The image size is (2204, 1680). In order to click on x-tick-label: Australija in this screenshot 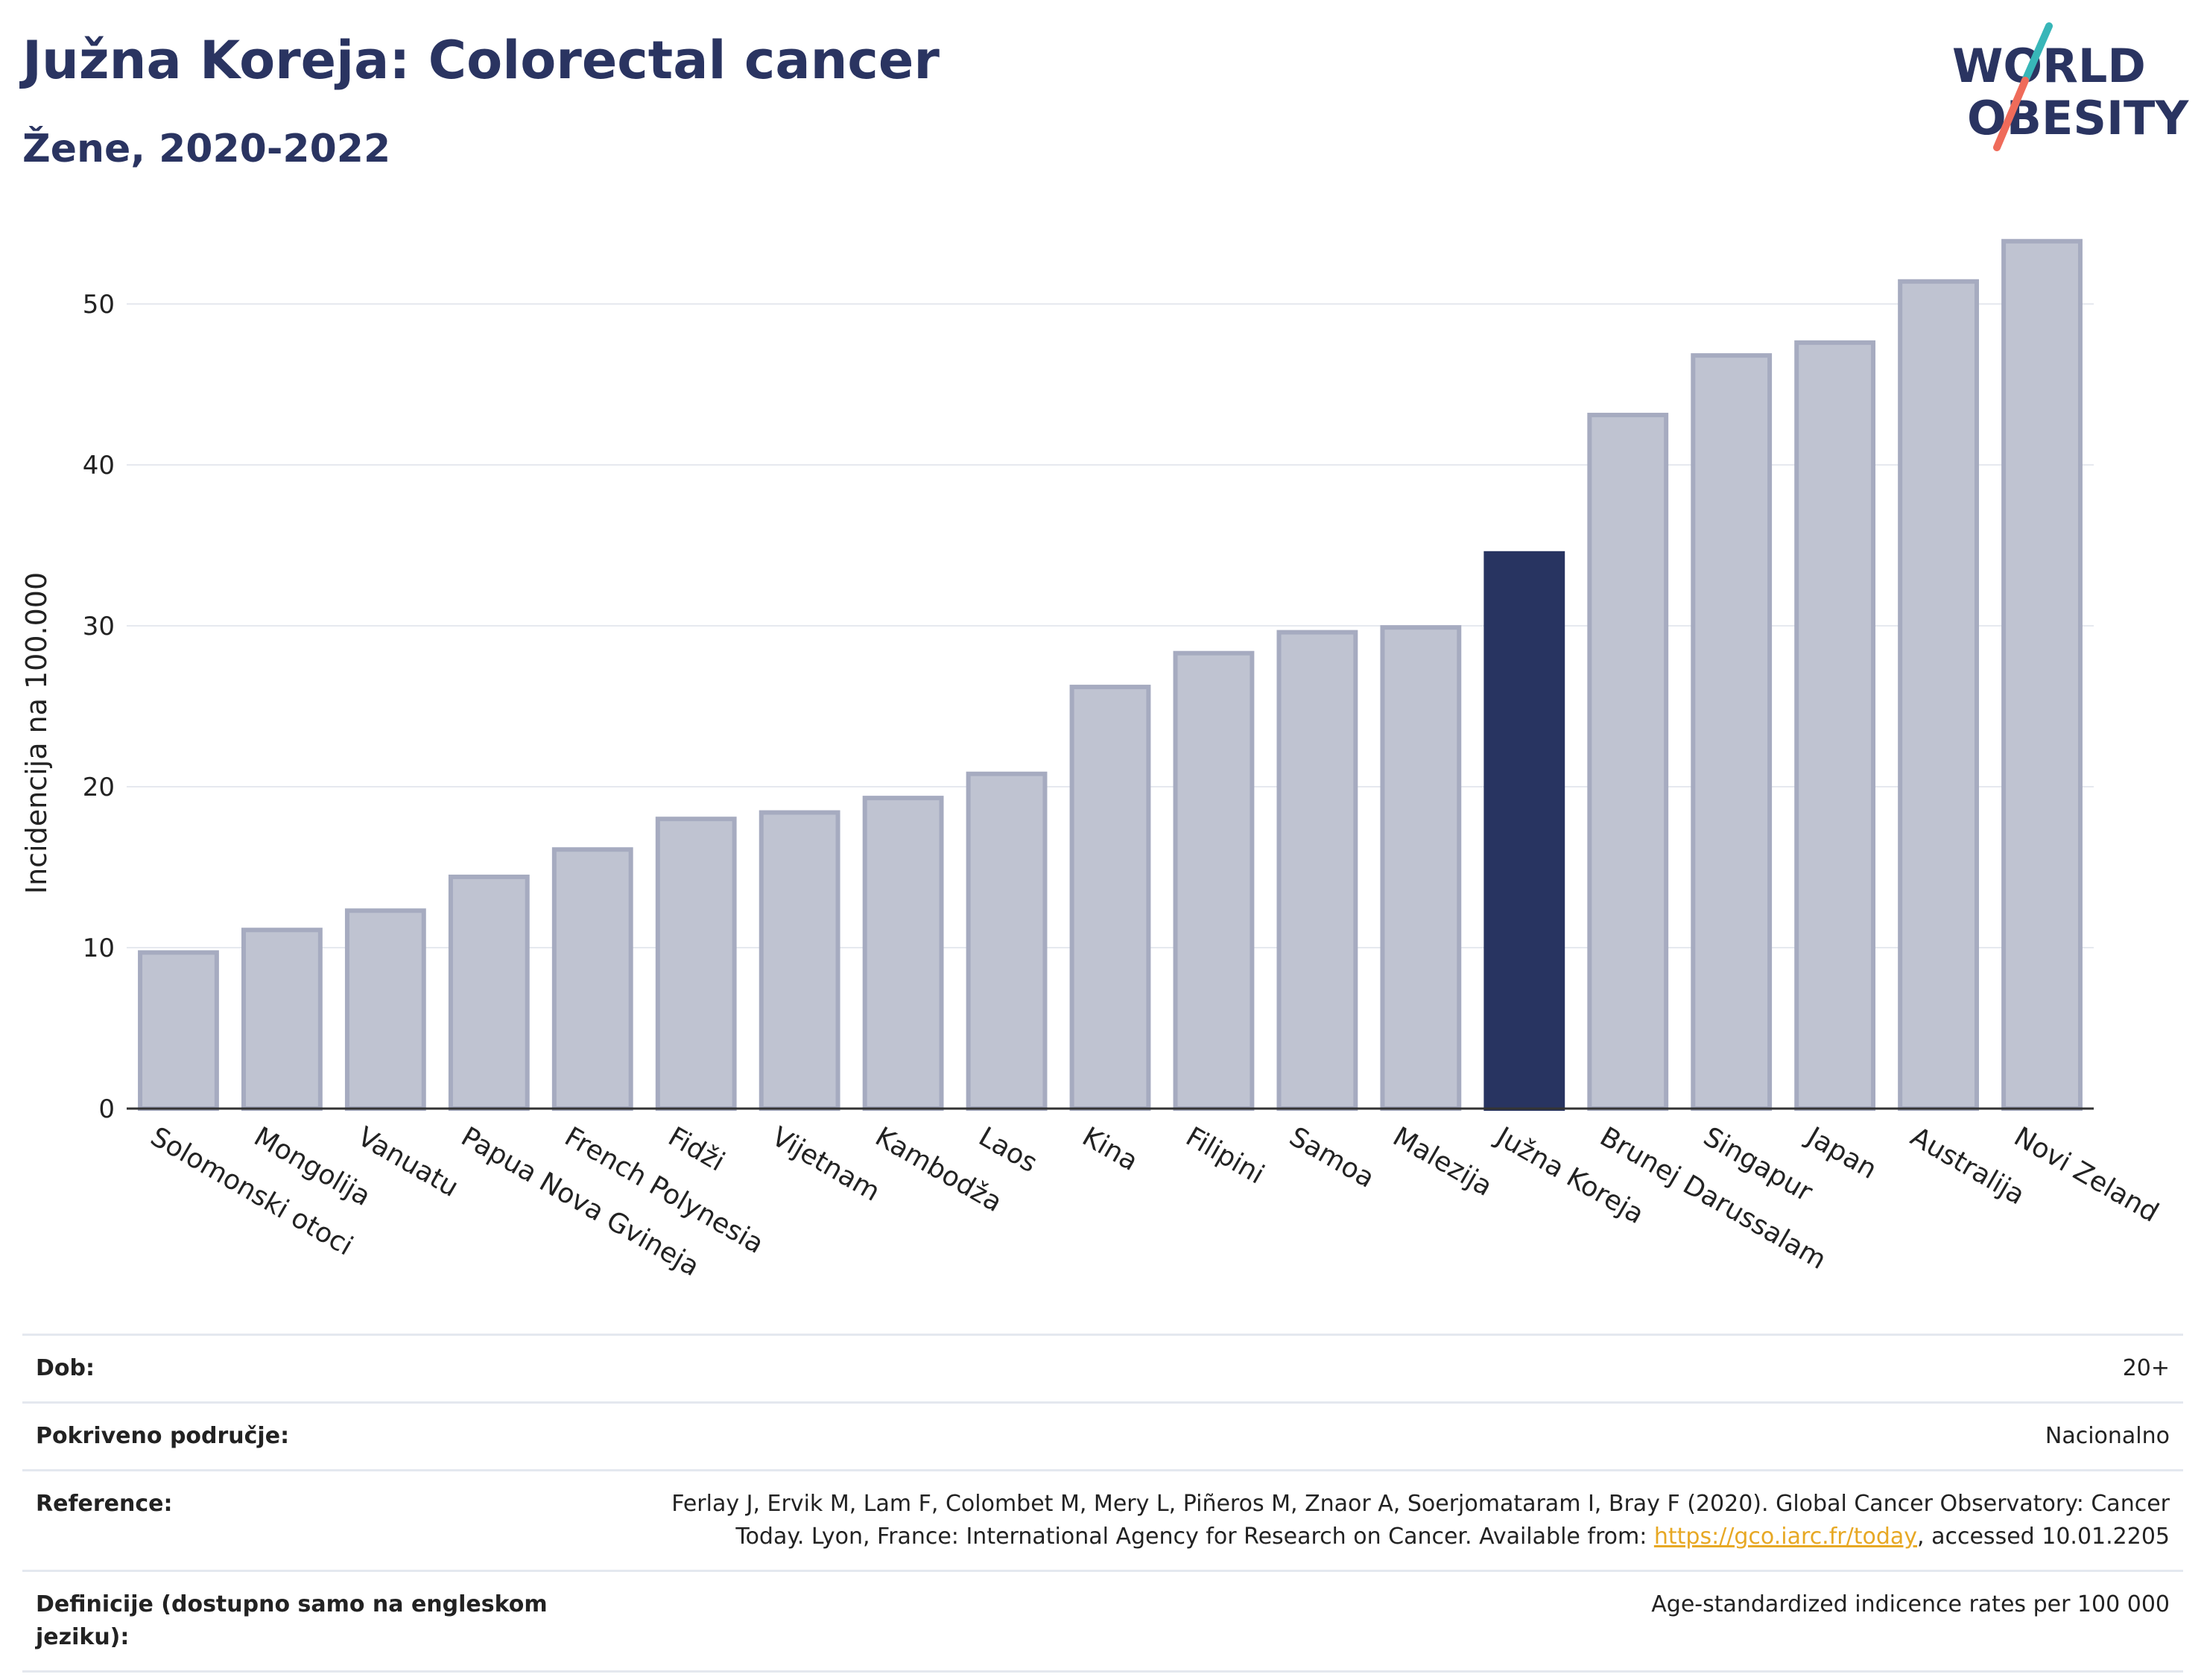, I will do `click(1967, 1166)`.